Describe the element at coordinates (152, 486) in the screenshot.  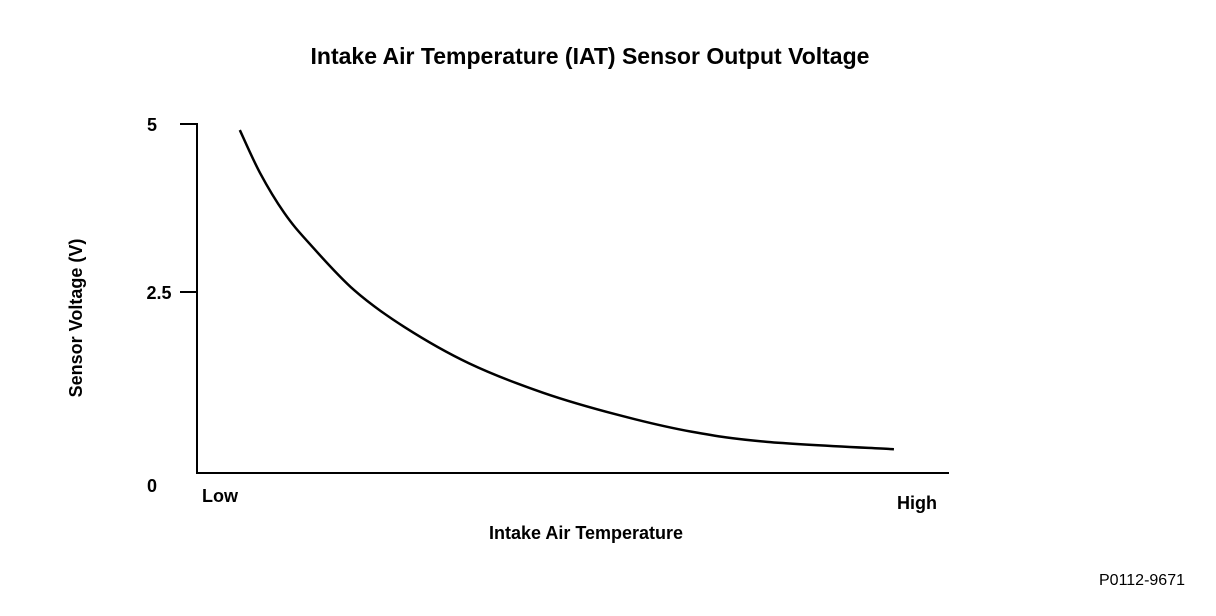
I see `y-tick-label: 0` at that location.